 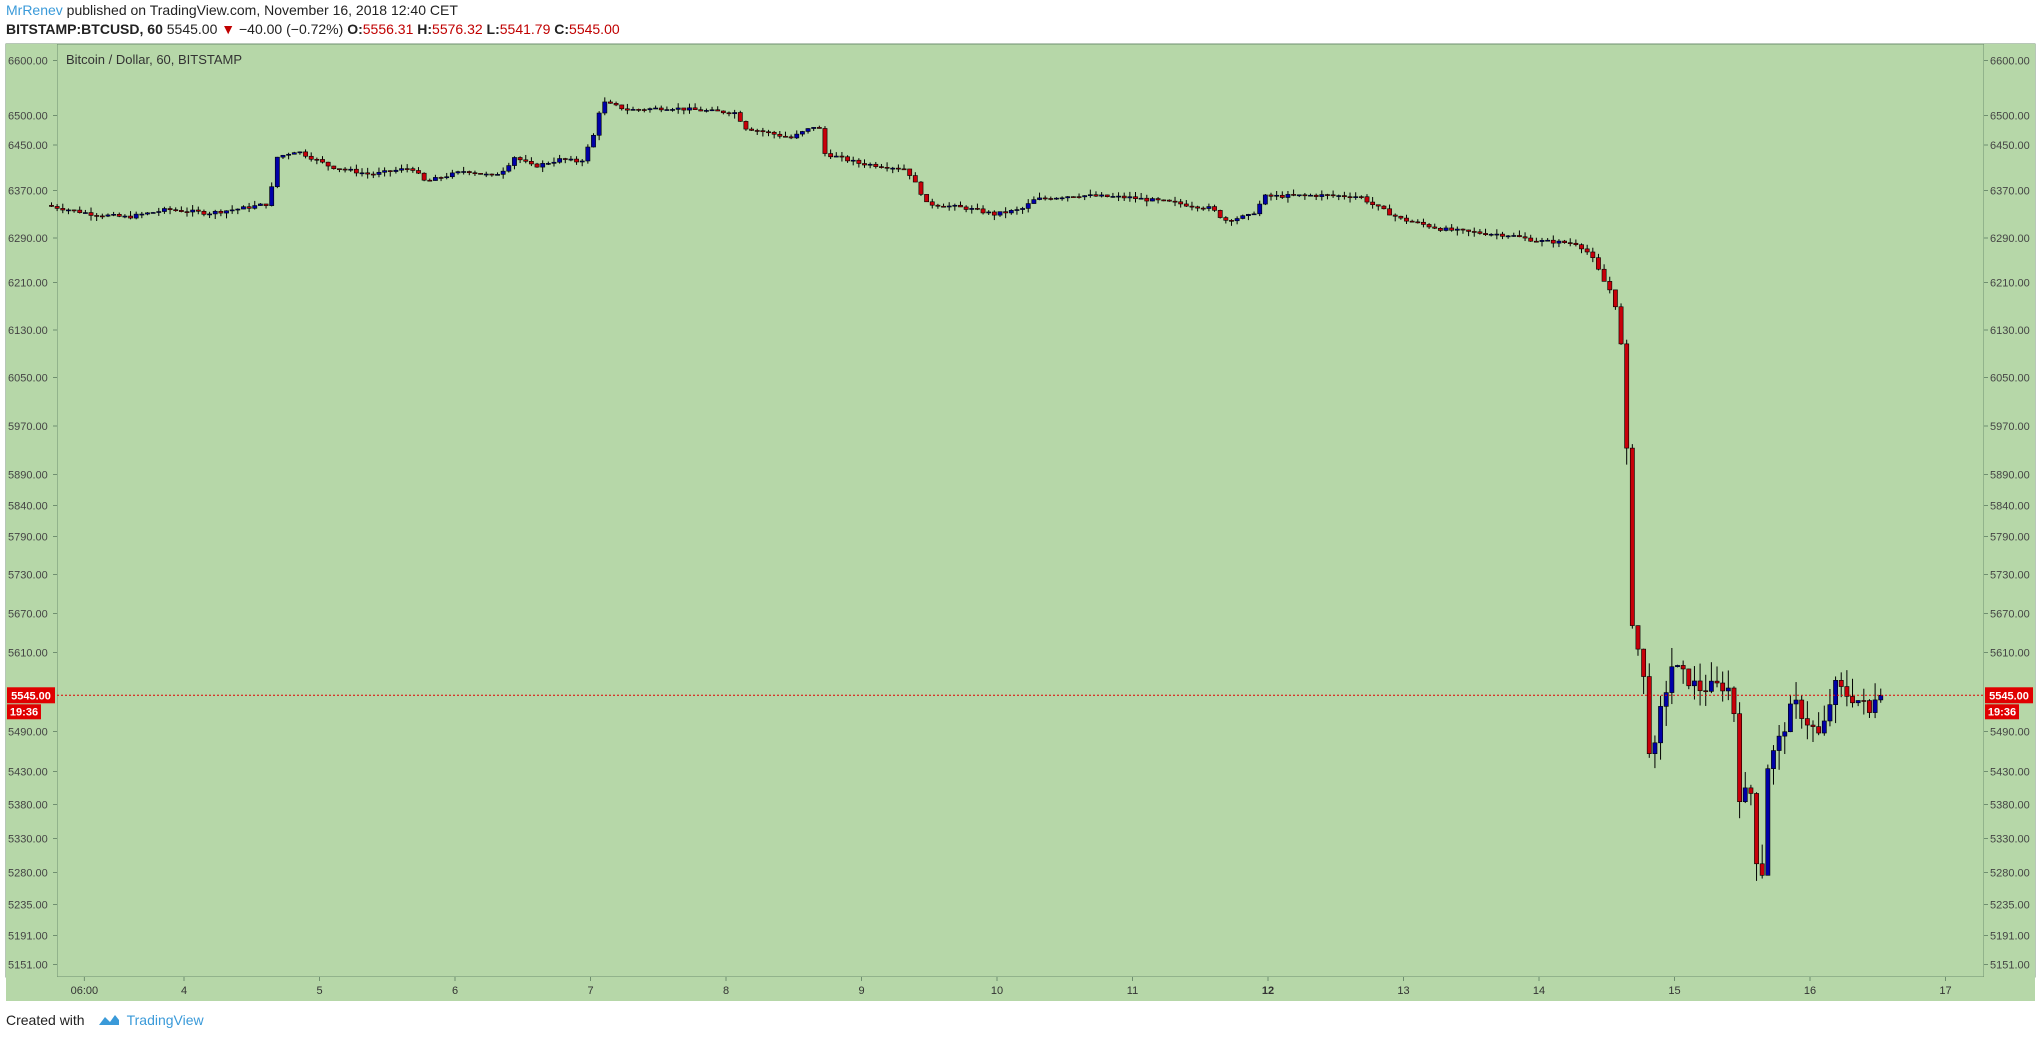 I want to click on y-tick-label-left: 6600.00, so click(x=28, y=62).